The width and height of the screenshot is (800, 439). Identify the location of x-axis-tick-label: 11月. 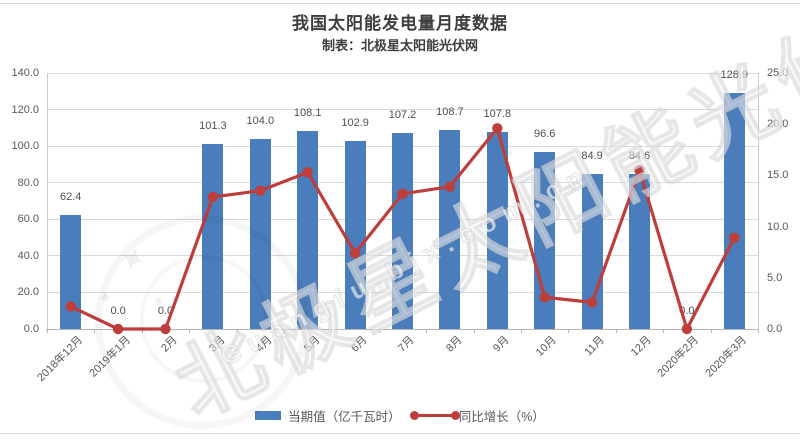
(594, 346).